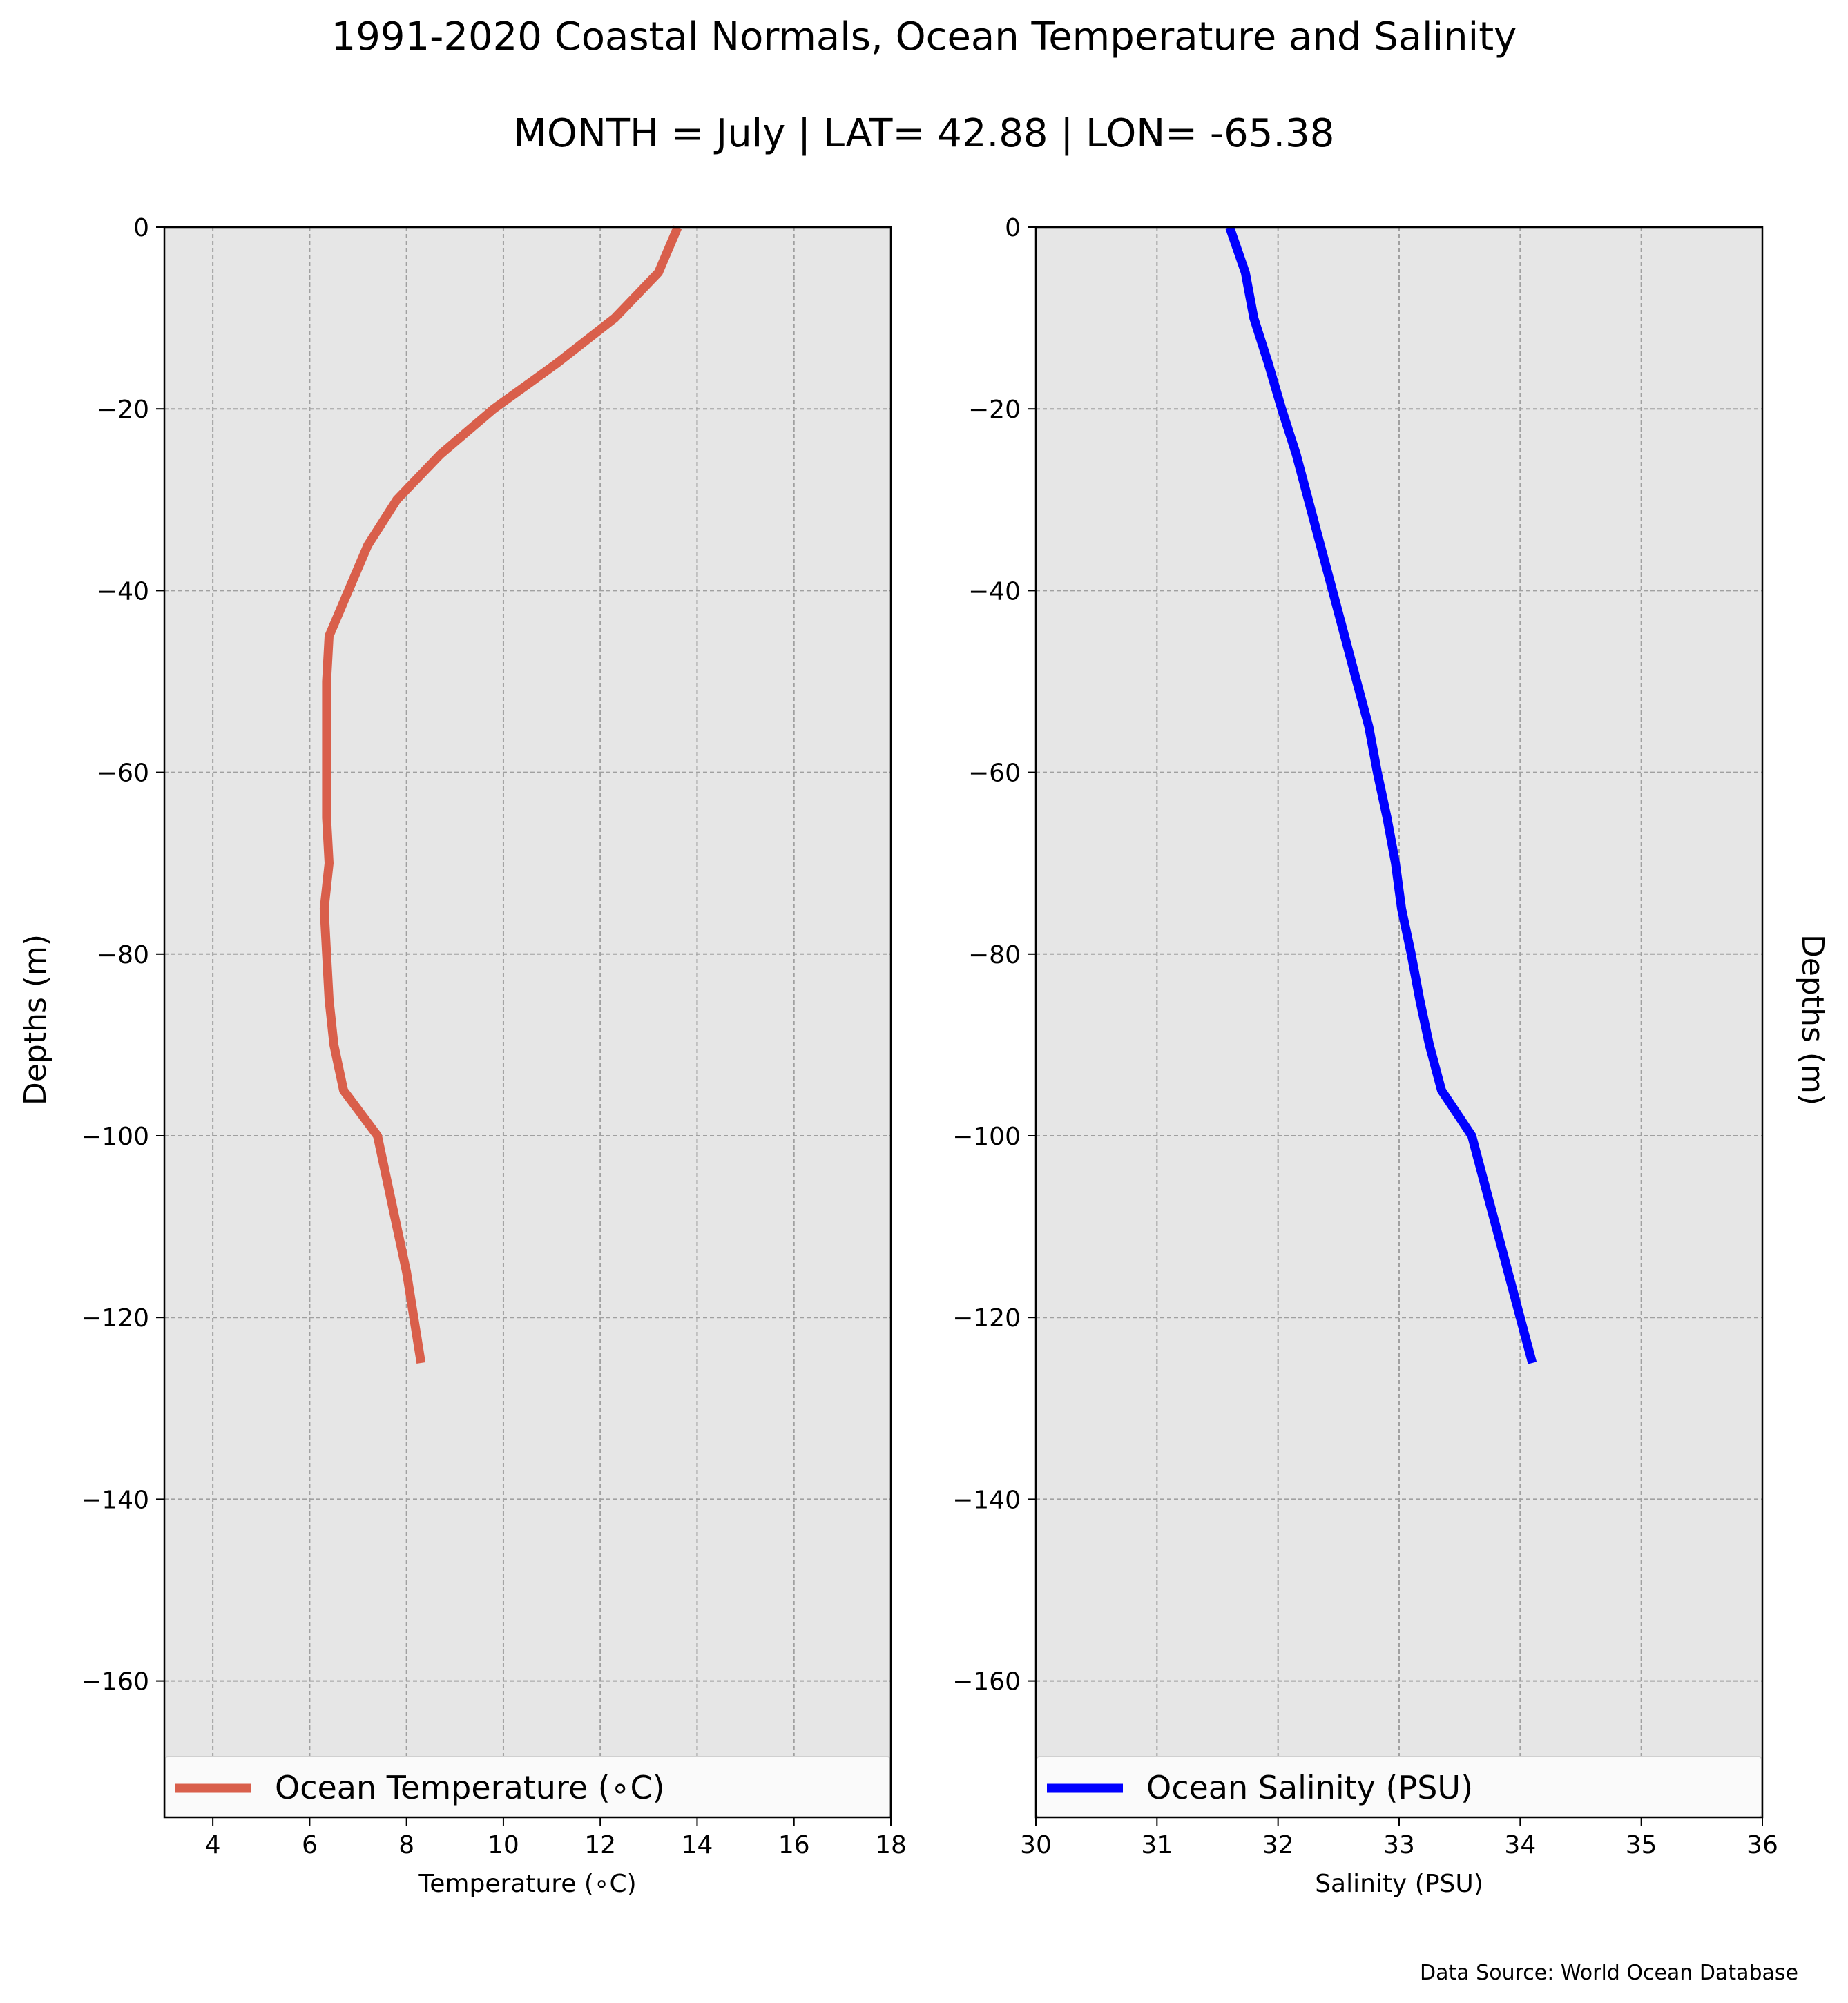 The image size is (1848, 2003). What do you see at coordinates (986, 1137) in the screenshot?
I see `salinity-y-tick-label: −100` at bounding box center [986, 1137].